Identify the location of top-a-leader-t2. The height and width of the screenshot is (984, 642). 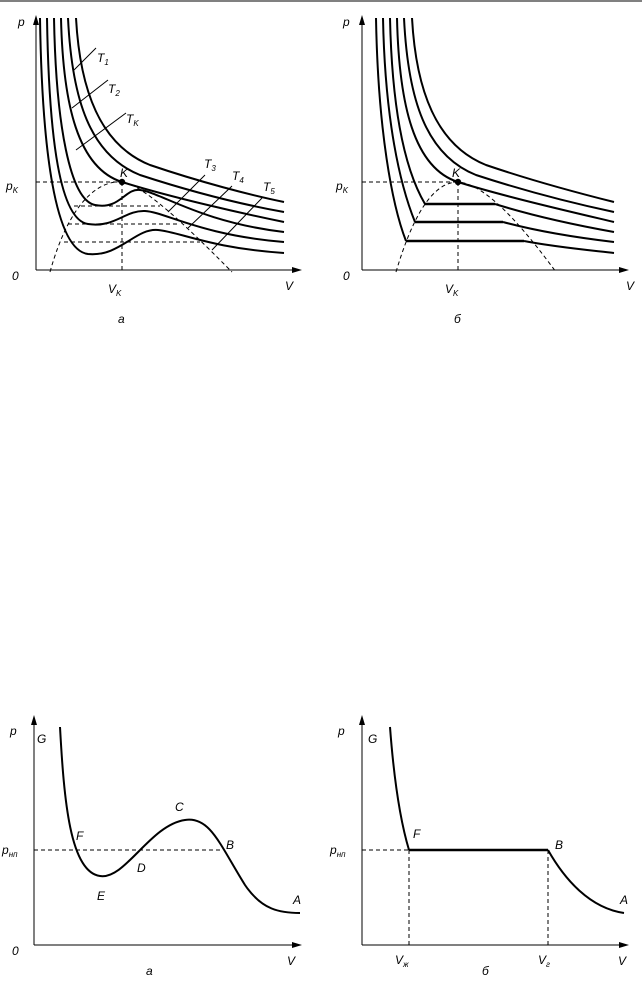
(90, 94).